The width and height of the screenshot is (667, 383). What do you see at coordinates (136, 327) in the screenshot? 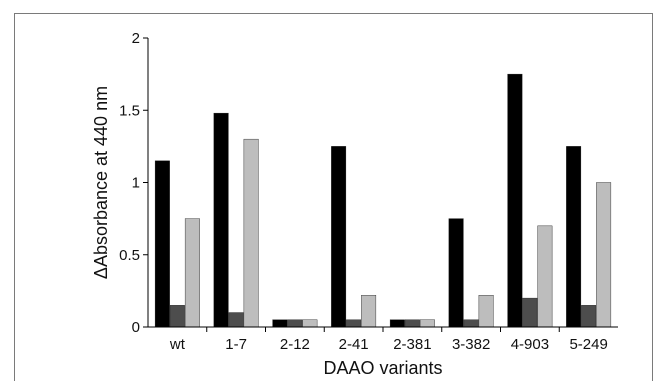
I see `y-tick-label: 0` at bounding box center [136, 327].